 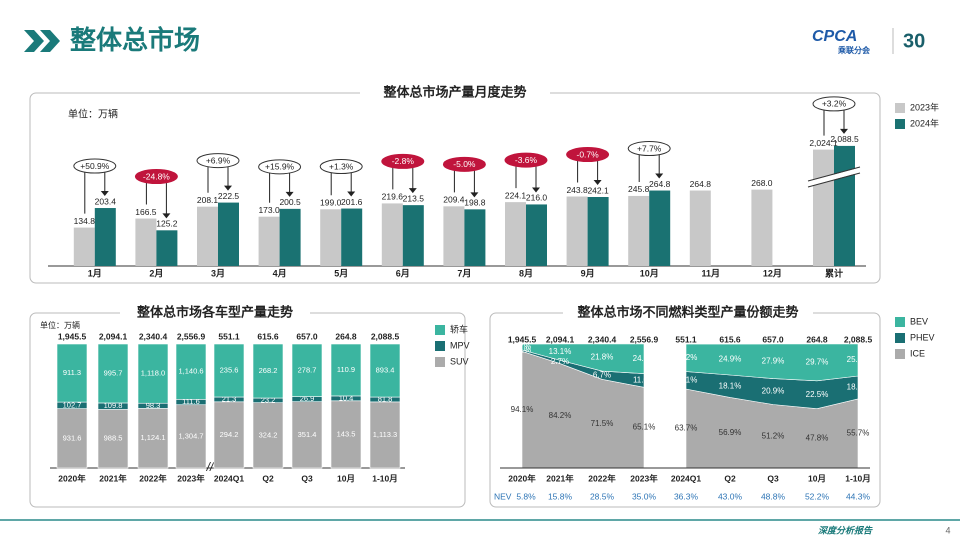 What do you see at coordinates (385, 370) in the screenshot?
I see `value-label: 893.4` at bounding box center [385, 370].